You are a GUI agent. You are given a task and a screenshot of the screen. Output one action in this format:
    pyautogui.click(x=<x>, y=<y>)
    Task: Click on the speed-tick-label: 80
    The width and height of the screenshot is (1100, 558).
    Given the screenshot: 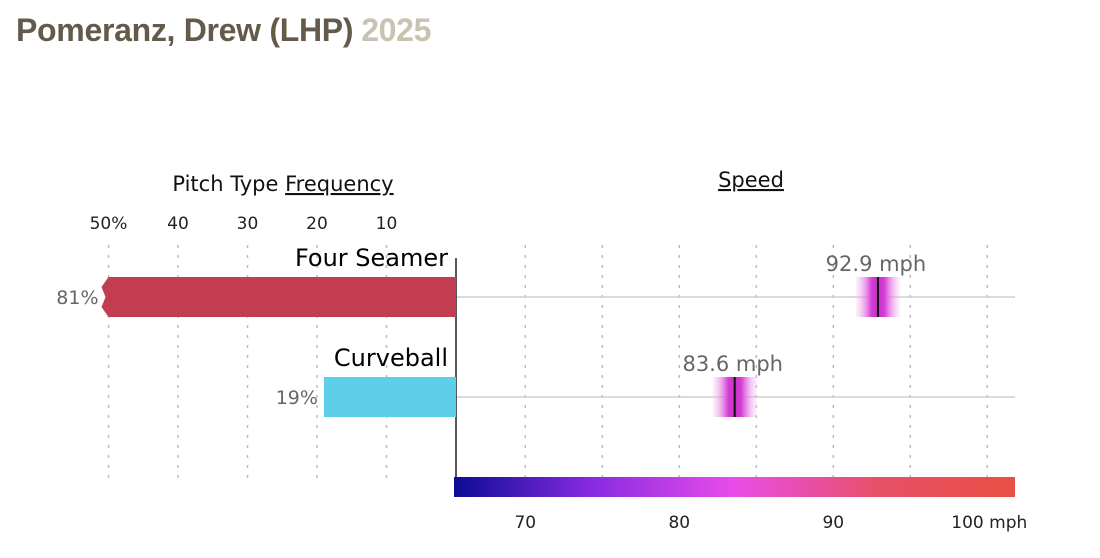 What is the action you would take?
    pyautogui.click(x=679, y=523)
    